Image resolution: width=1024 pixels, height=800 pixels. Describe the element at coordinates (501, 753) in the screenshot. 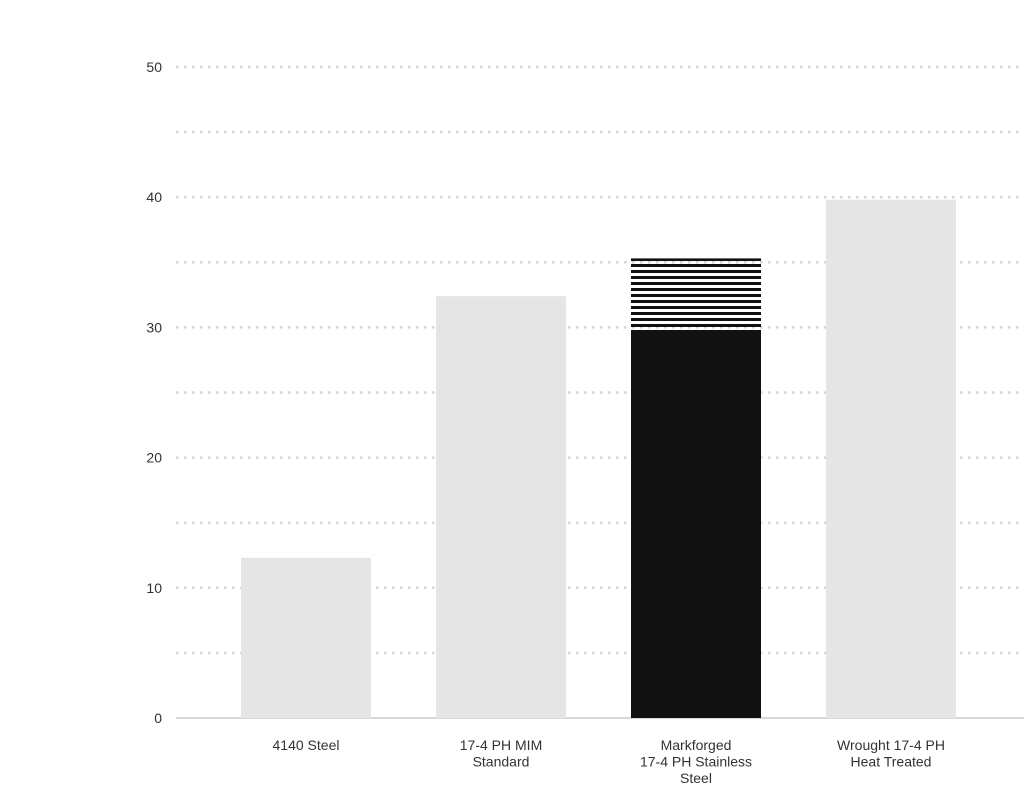

I see `x-tick-label: 17-4 PH MIM Standard` at that location.